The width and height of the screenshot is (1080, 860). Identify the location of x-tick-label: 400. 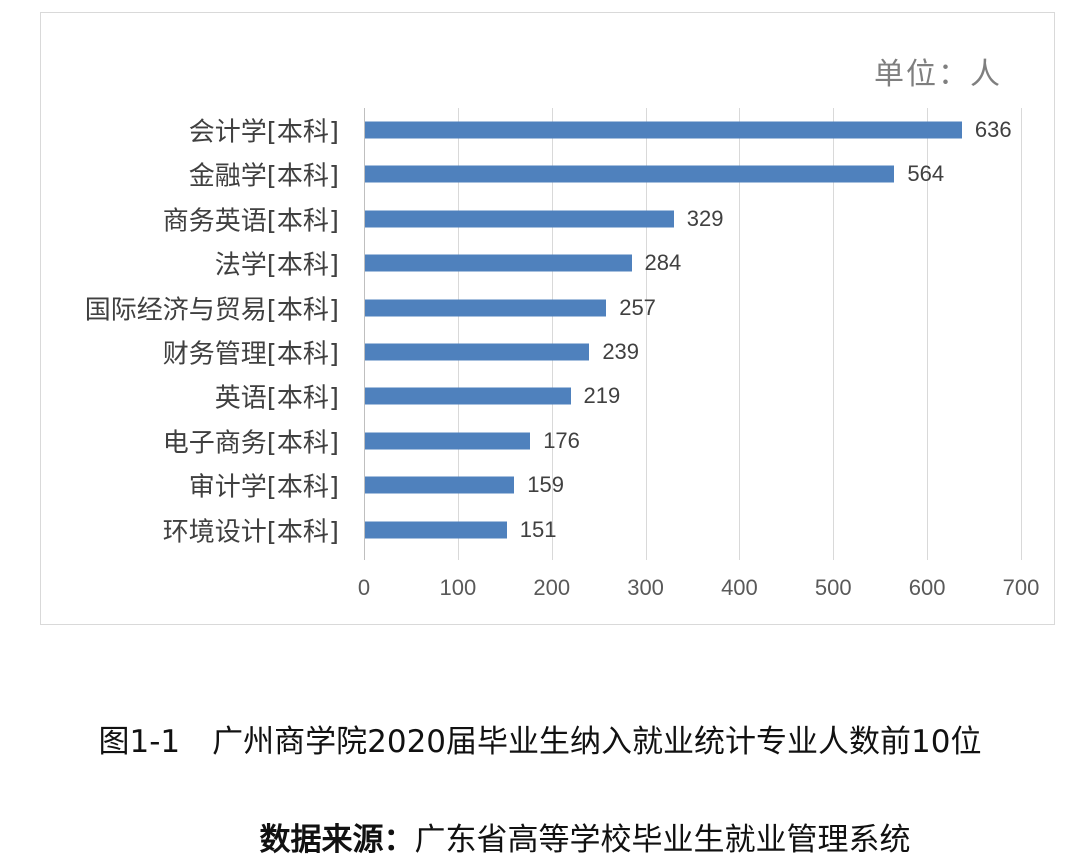
(739, 587).